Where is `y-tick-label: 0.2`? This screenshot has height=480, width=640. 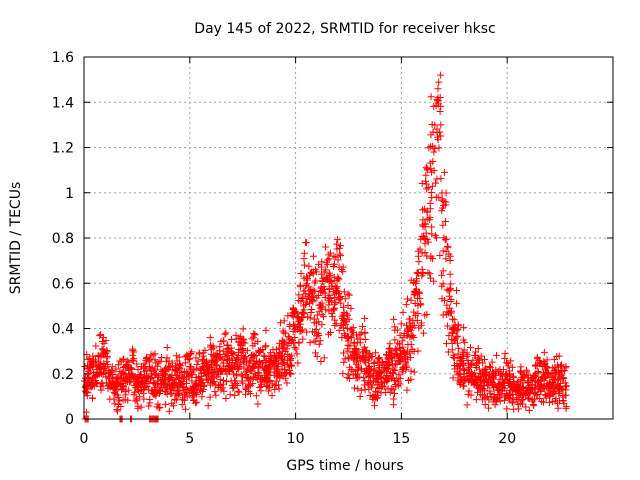
y-tick-label: 0.2 is located at coordinates (63, 375).